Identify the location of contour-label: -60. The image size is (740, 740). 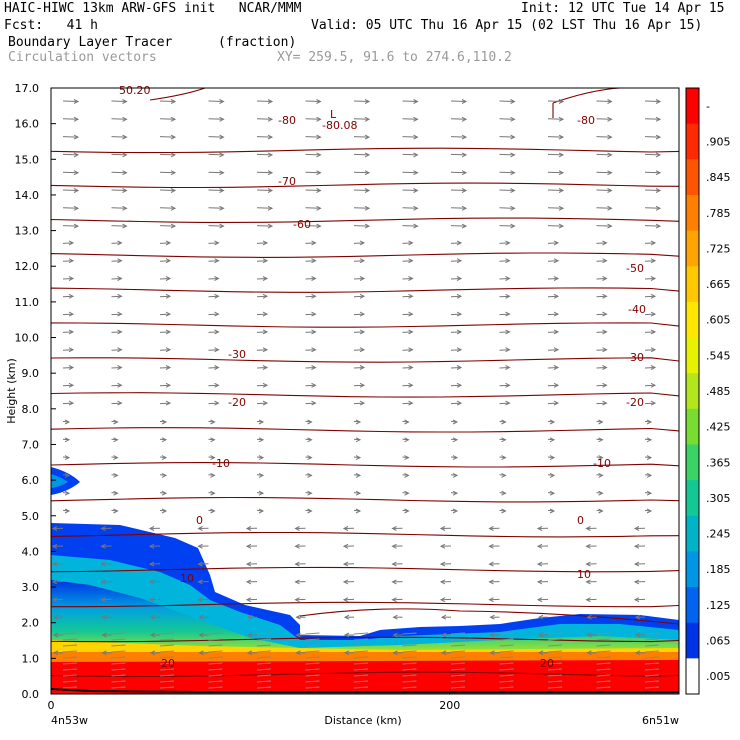
(302, 224).